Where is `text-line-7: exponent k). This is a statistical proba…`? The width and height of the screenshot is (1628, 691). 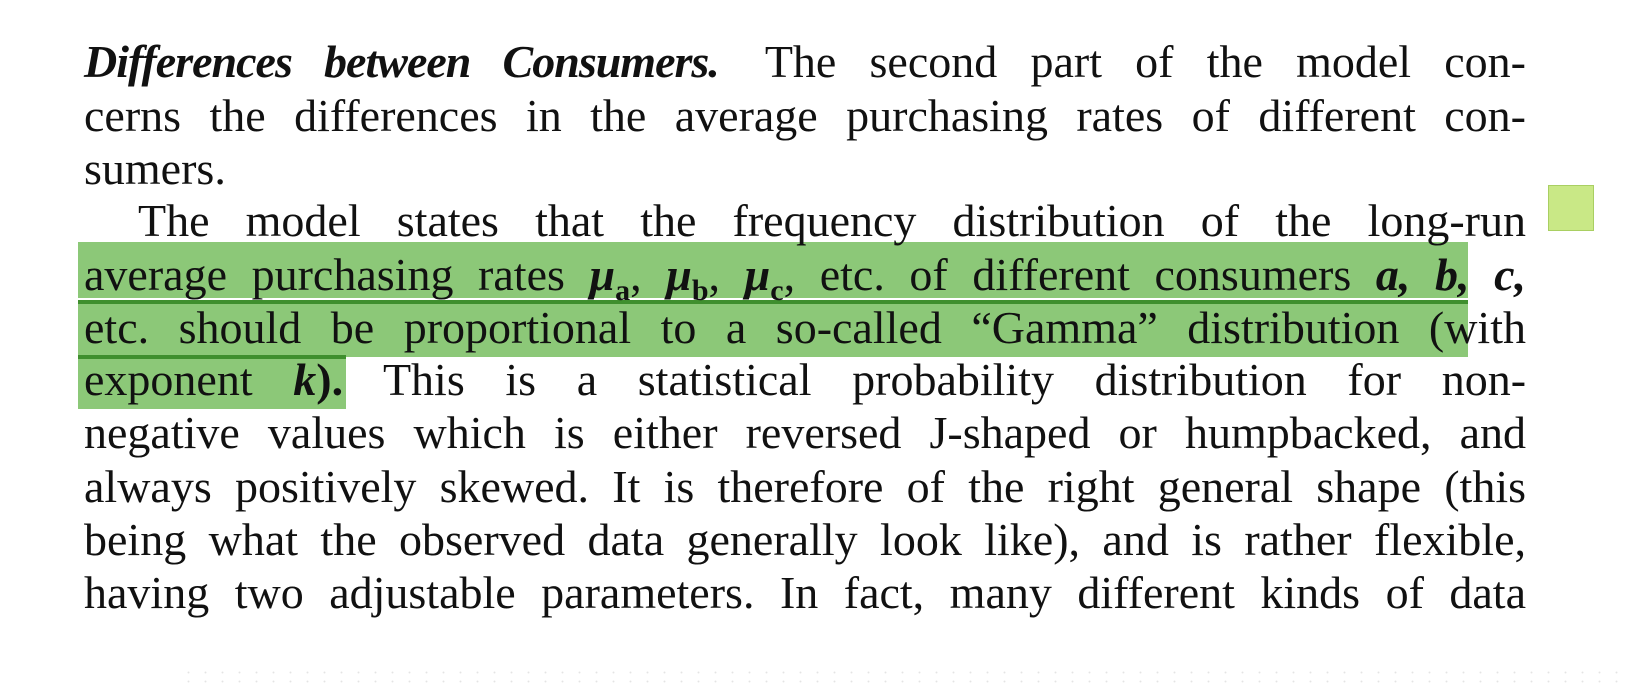 text-line-7: exponent k). This is a statistical proba… is located at coordinates (805, 380).